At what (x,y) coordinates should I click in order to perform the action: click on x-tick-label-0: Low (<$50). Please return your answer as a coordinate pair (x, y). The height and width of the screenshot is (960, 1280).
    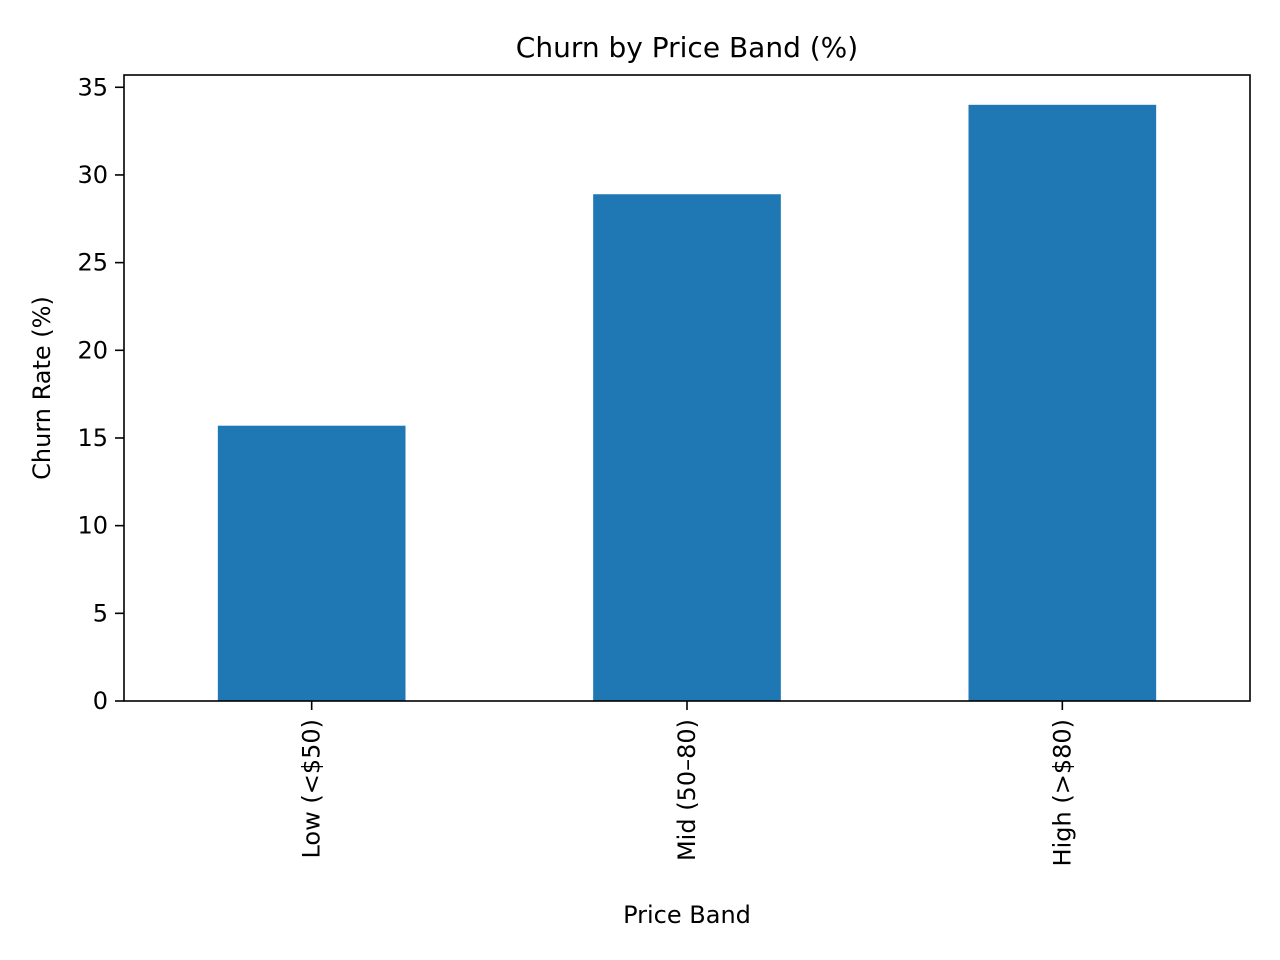
    Looking at the image, I should click on (312, 789).